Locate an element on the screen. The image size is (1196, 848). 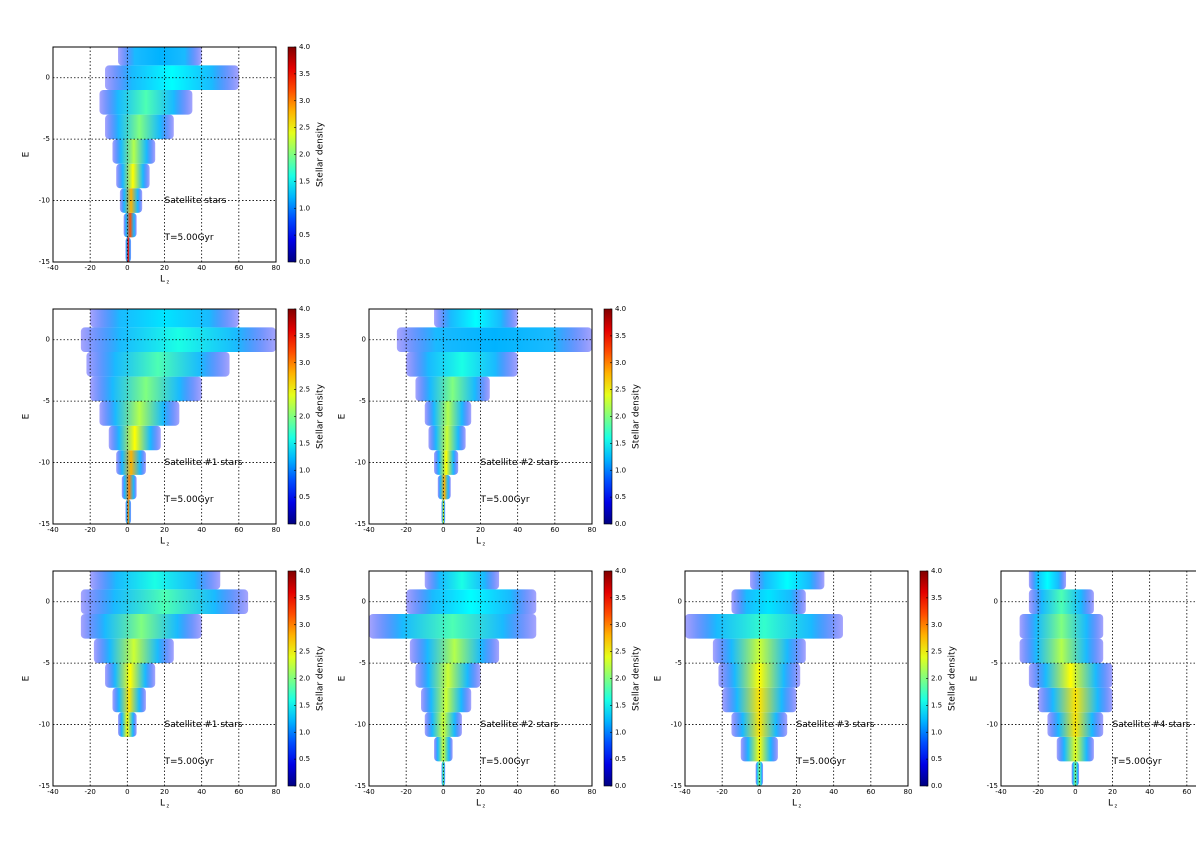
colorbar-tick-label: 2.0 is located at coordinates (304, 417).